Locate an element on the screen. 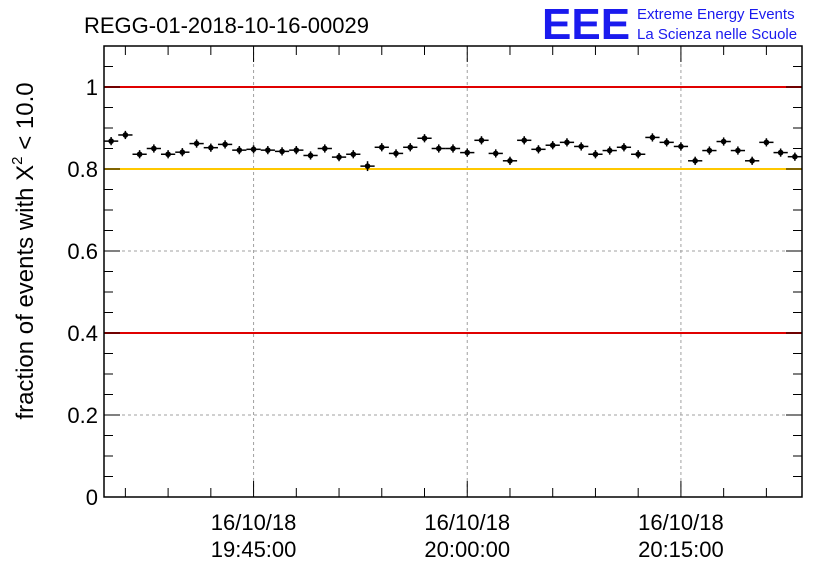  y-tick-label: 0.4 is located at coordinates (82, 333).